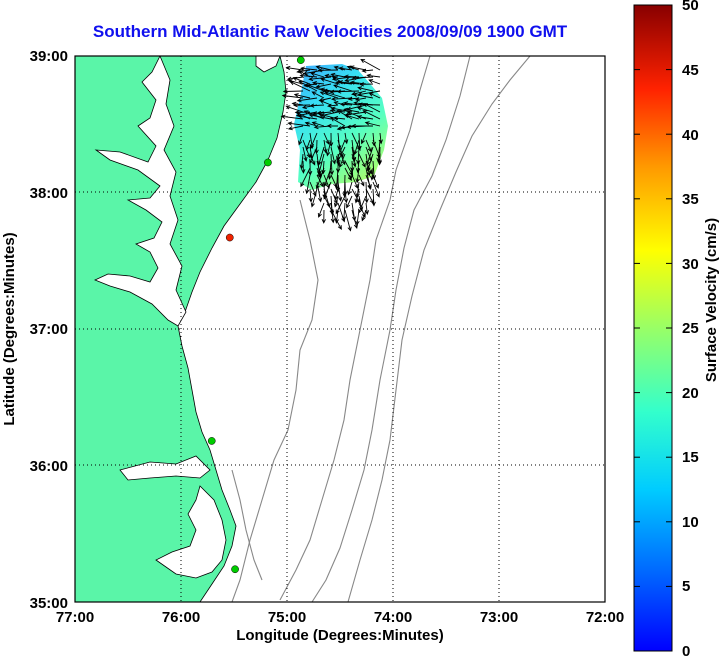  I want to click on hf-radar-stations, so click(256, 315).